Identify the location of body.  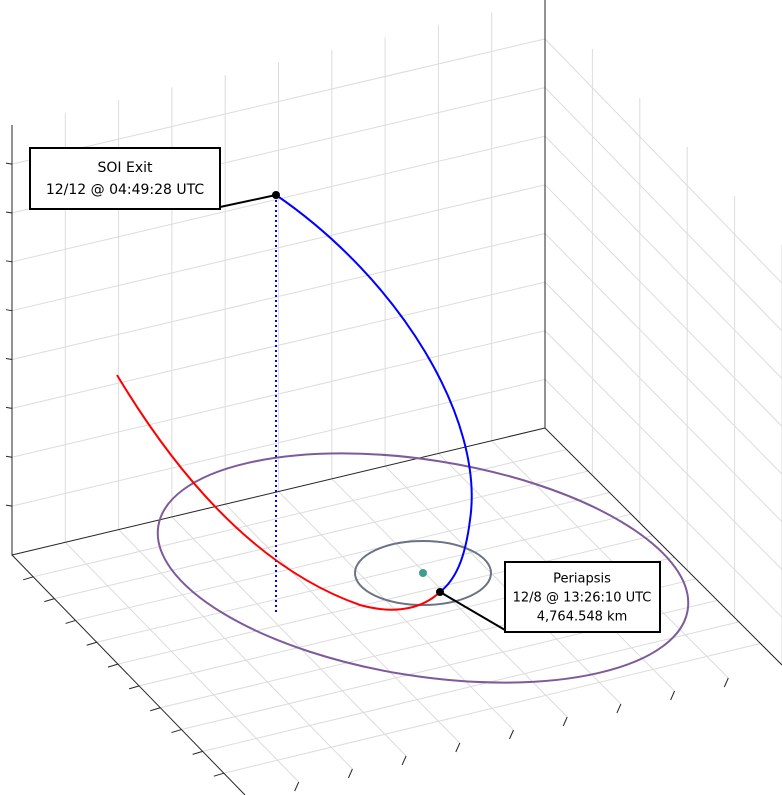
(423, 573).